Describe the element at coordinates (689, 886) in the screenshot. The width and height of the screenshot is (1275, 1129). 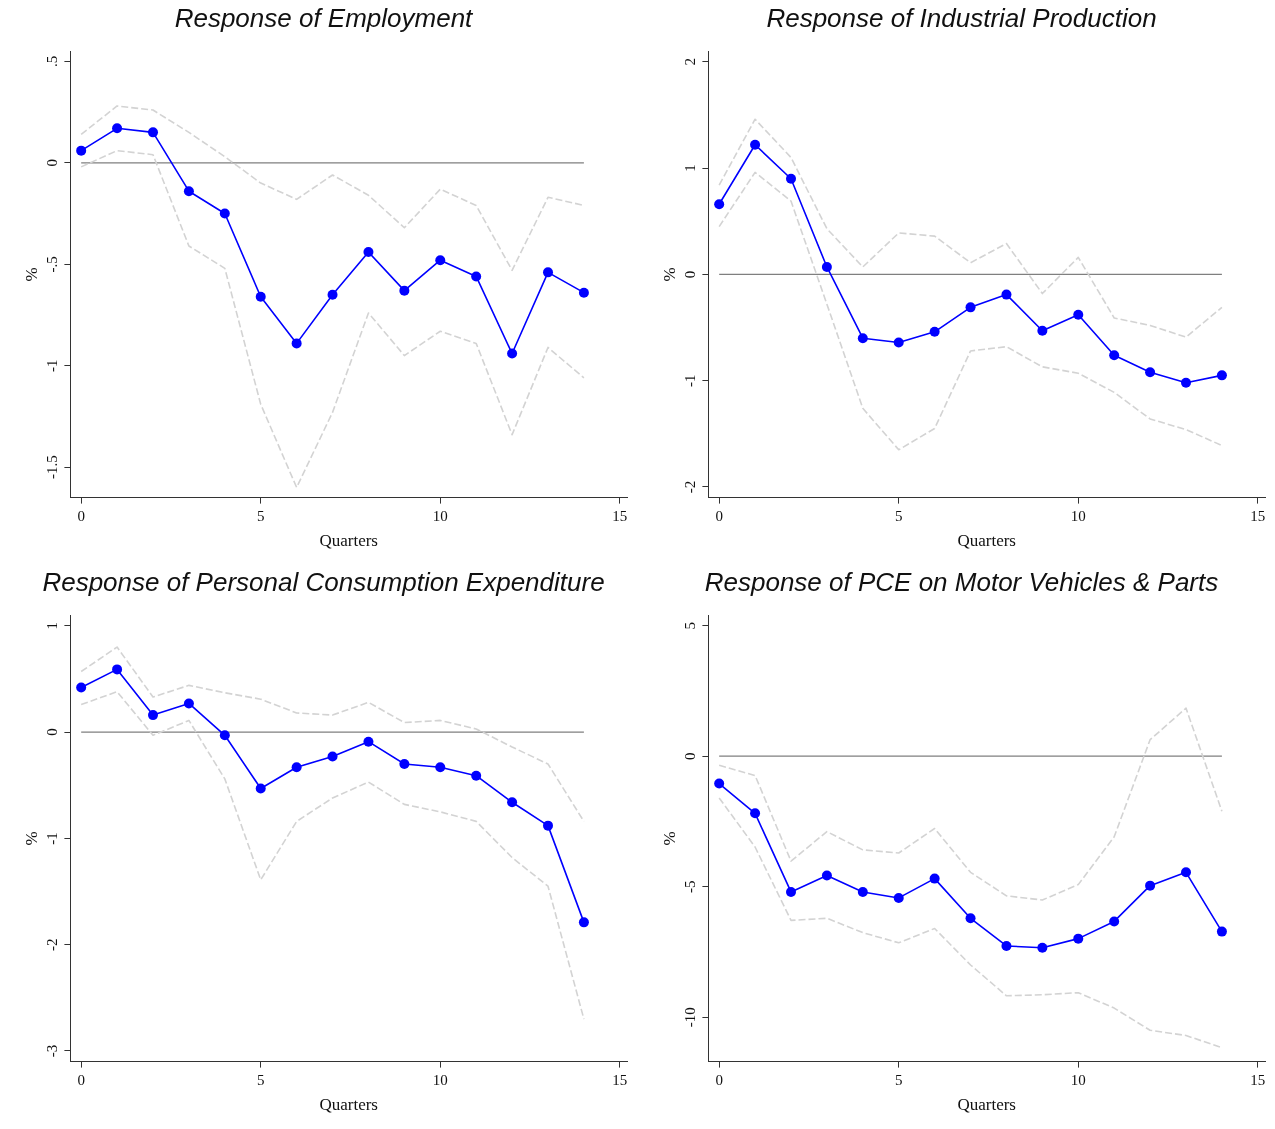
I see `y-tick-label: -5` at that location.